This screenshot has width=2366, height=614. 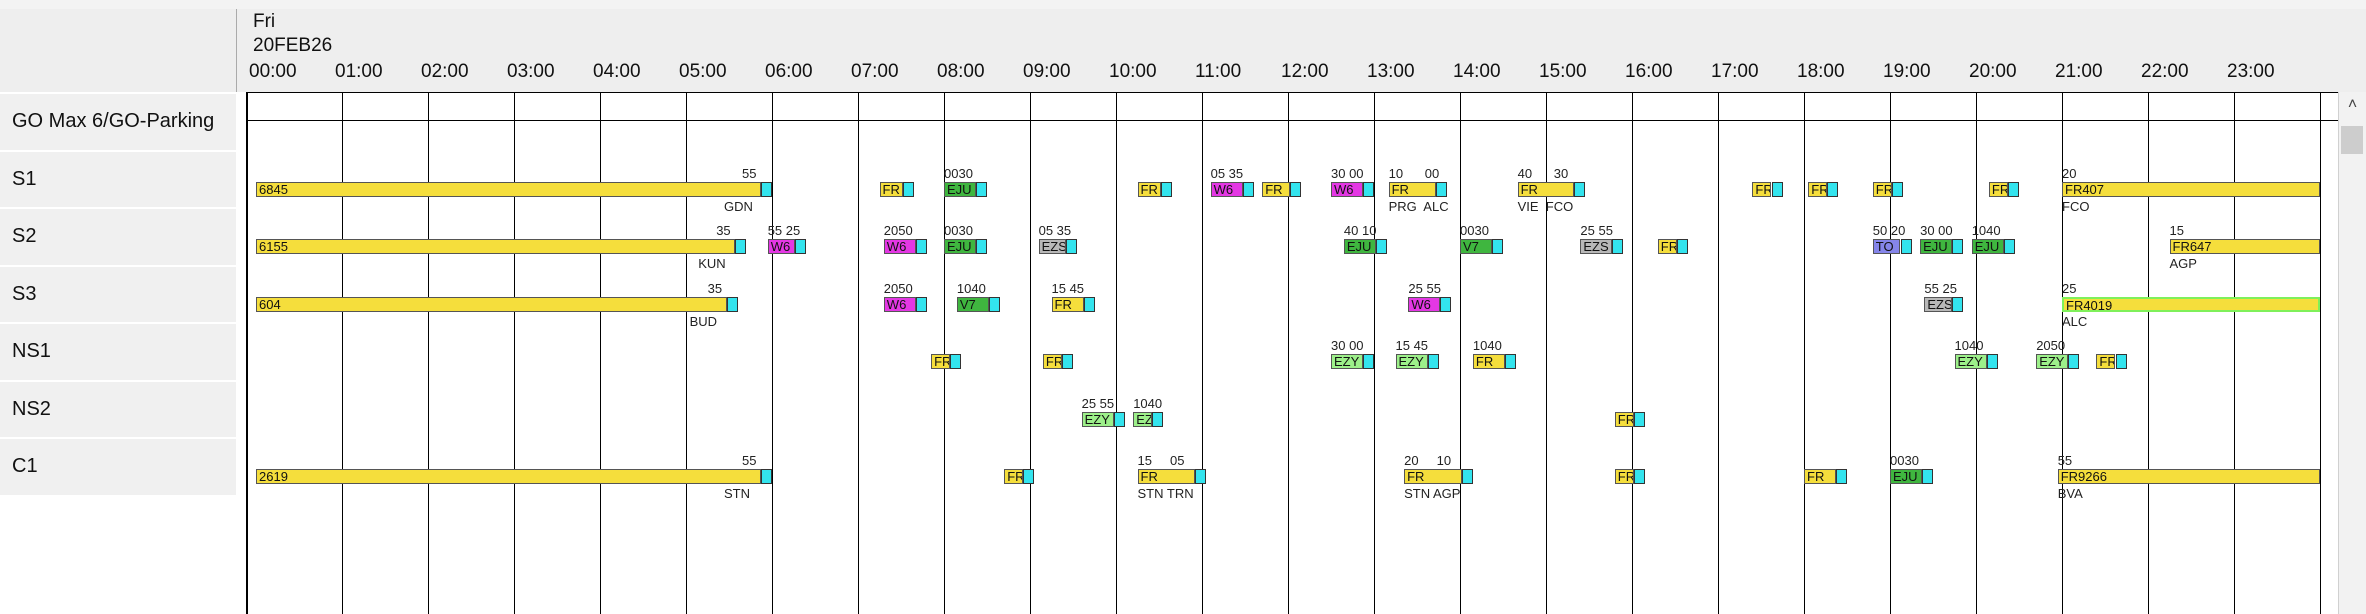 I want to click on hour-label: 23:00, so click(x=2251, y=71).